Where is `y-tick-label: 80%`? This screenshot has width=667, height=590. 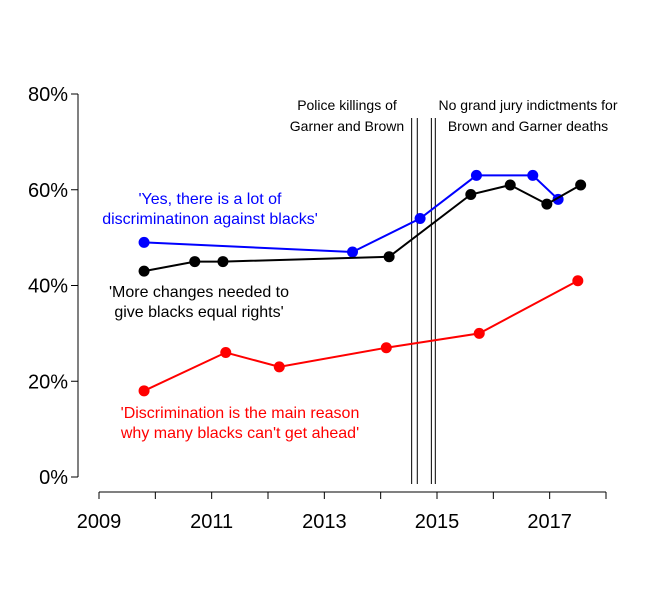 y-tick-label: 80% is located at coordinates (48, 95).